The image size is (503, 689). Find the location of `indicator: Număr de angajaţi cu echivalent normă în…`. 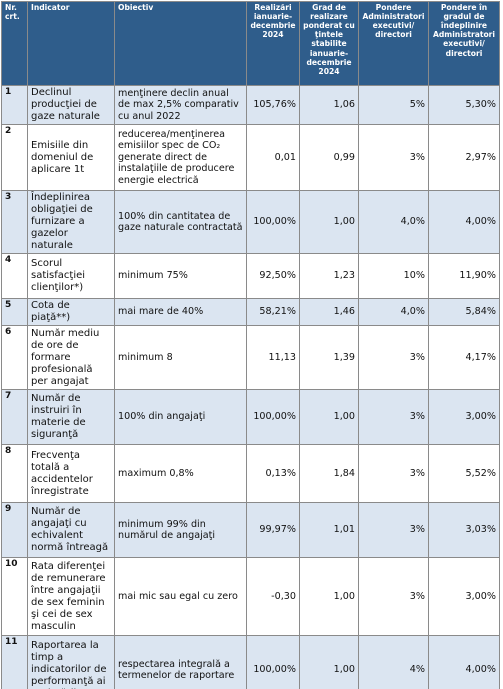

indicator: Număr de angajaţi cu echivalent normă în… is located at coordinates (71, 530).